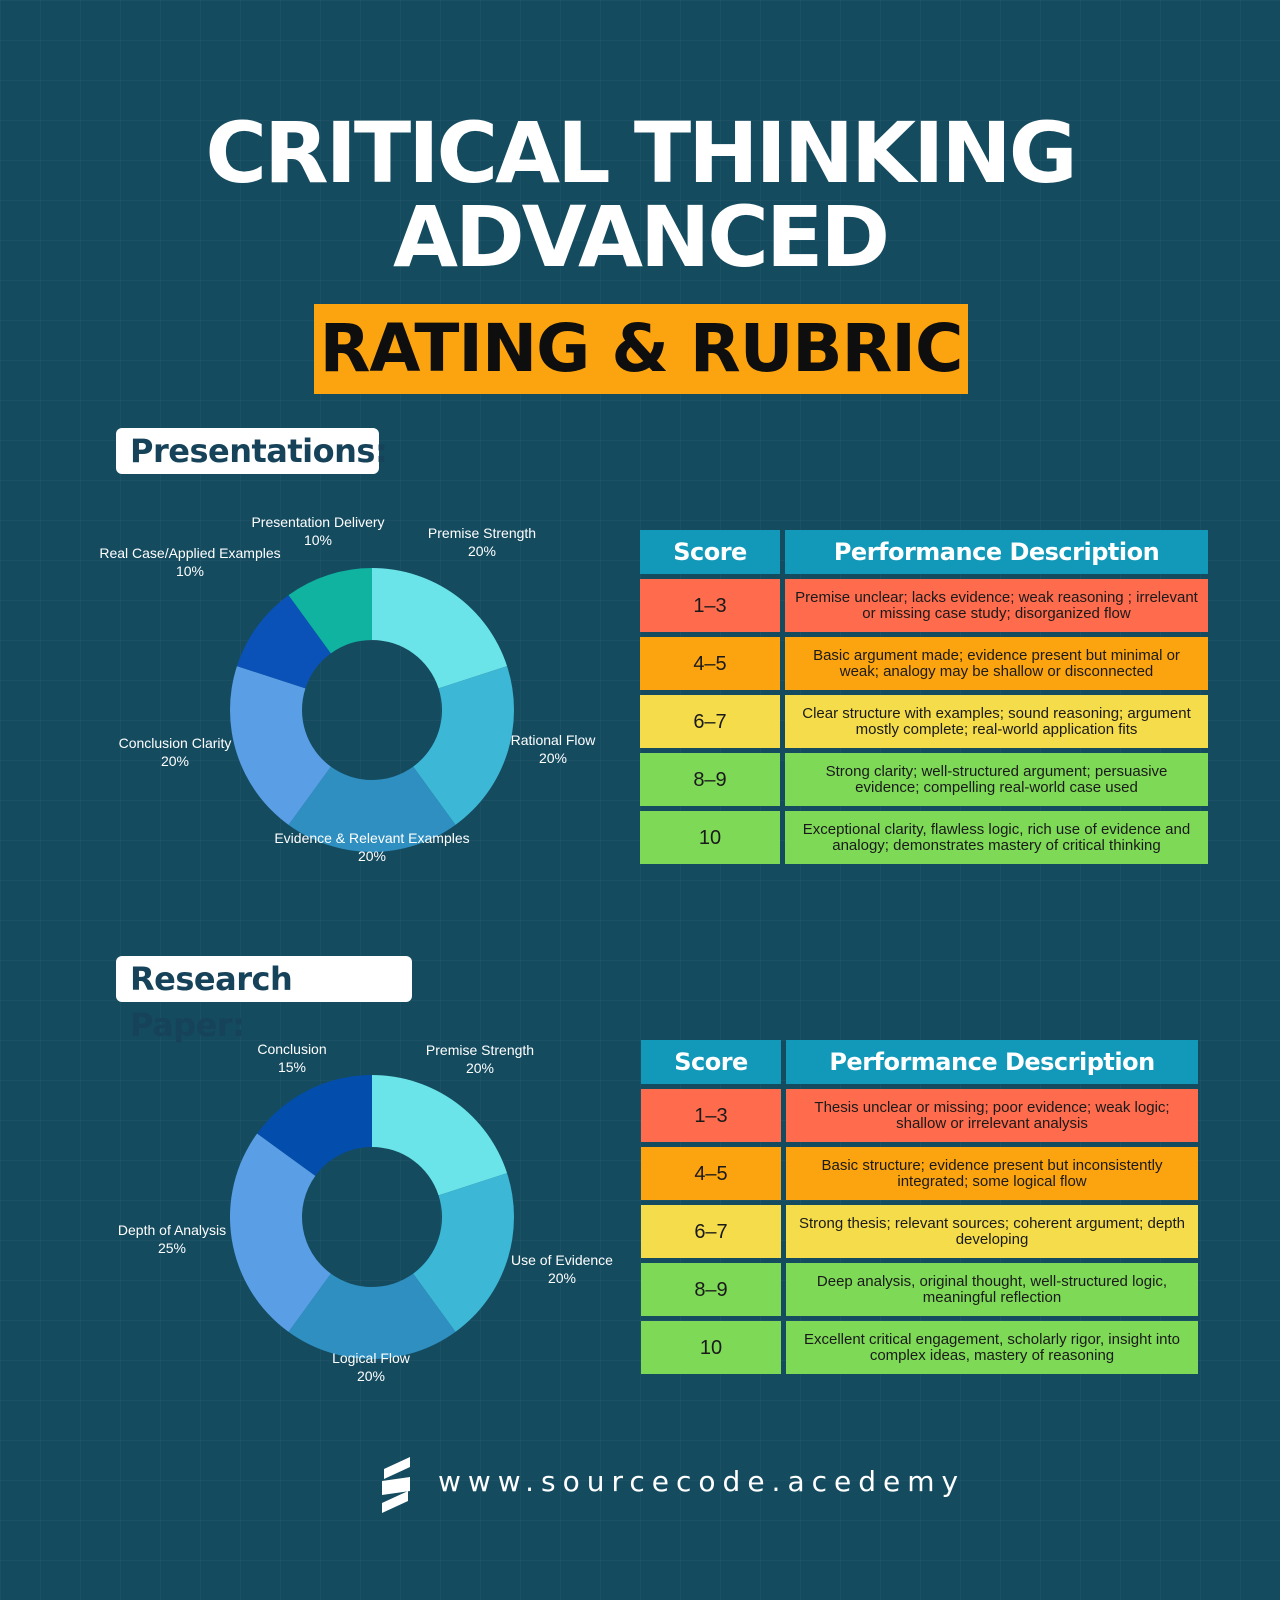 The height and width of the screenshot is (1600, 1280). Describe the element at coordinates (283, 642) in the screenshot. I see `donut-slice-real-case-applied-examples` at that location.